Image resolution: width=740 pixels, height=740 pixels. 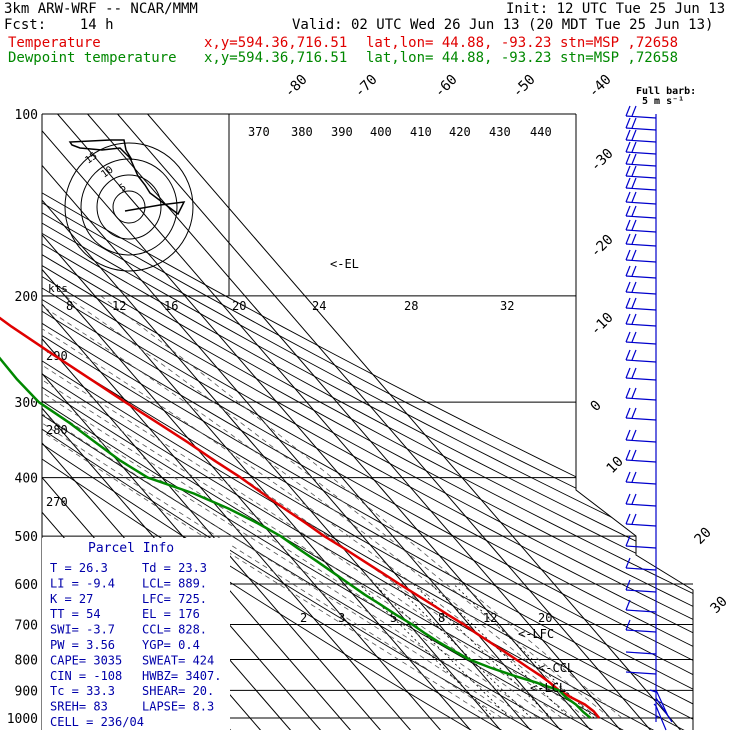 I want to click on init-label: Init: 12 UTC Tue 25 Jun 13, so click(x=616, y=9).